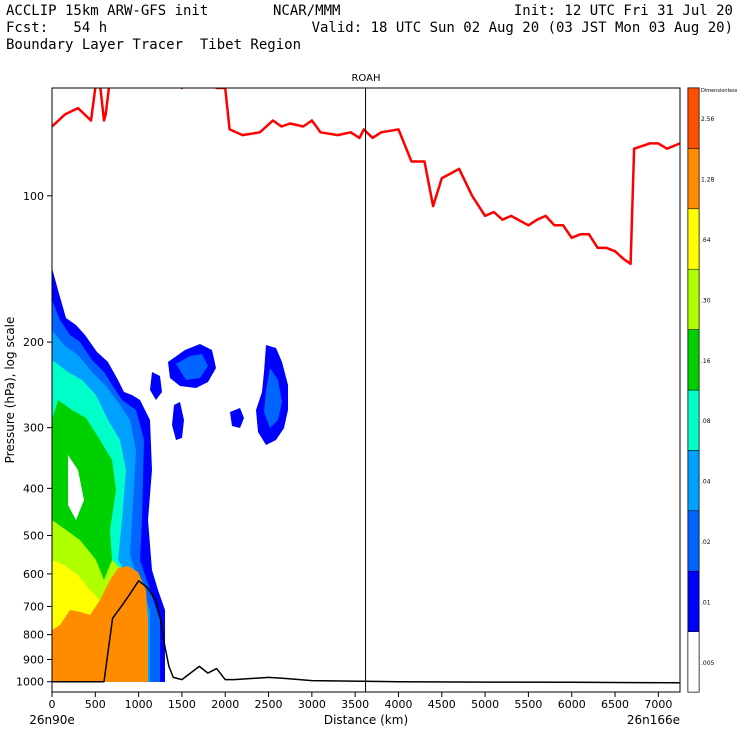 This screenshot has height=740, width=740. What do you see at coordinates (33, 196) in the screenshot?
I see `y-tick-label: 100` at bounding box center [33, 196].